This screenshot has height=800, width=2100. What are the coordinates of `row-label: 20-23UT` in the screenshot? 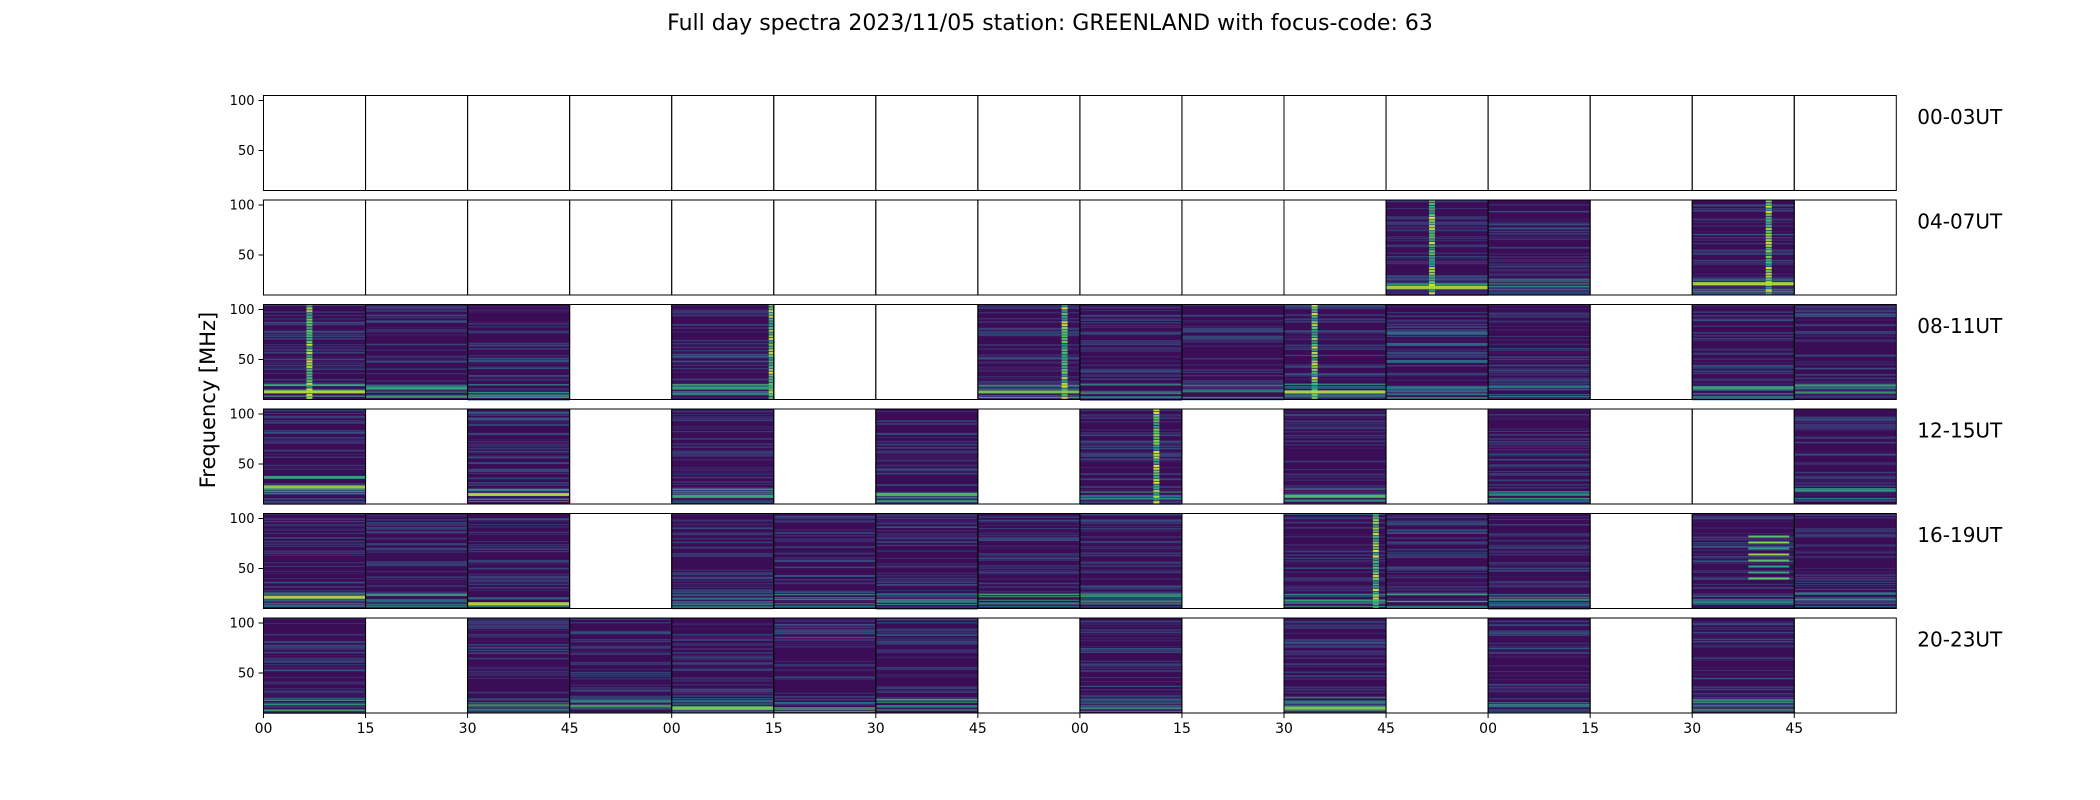 It's located at (1960, 640).